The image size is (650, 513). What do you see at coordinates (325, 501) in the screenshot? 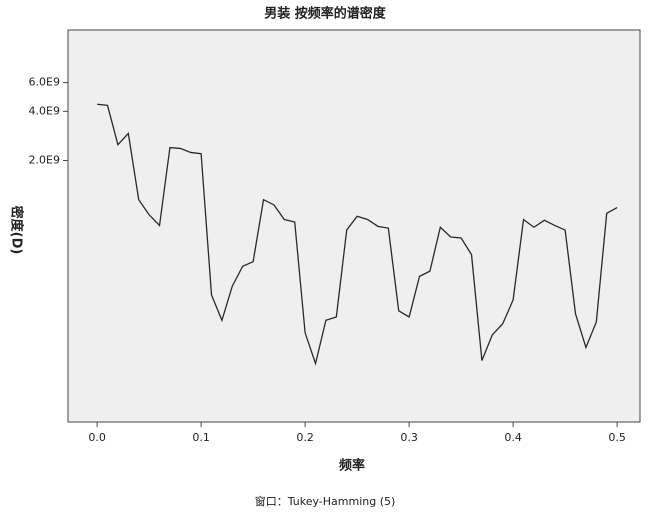
I see `caption: 窗口：Tukey-Hamming (5)` at bounding box center [325, 501].